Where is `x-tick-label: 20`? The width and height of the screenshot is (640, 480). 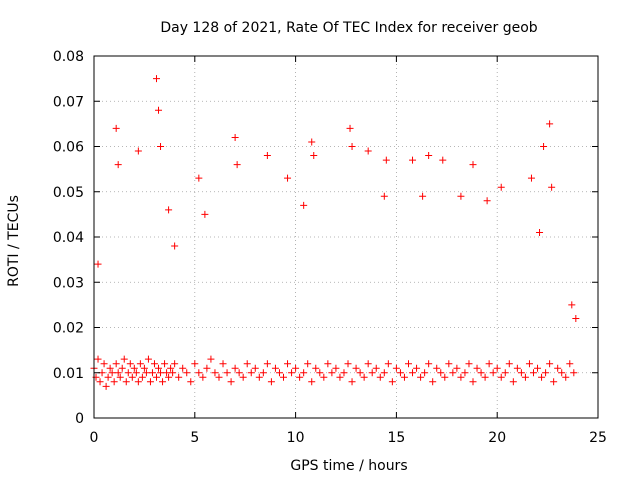 x-tick-label: 20 is located at coordinates (497, 438).